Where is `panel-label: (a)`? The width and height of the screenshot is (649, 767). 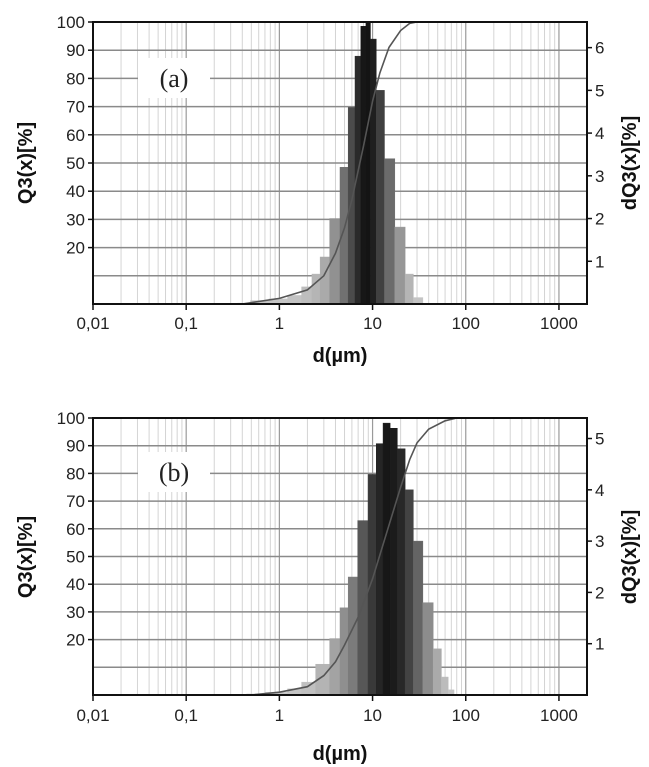 panel-label: (a) is located at coordinates (174, 78).